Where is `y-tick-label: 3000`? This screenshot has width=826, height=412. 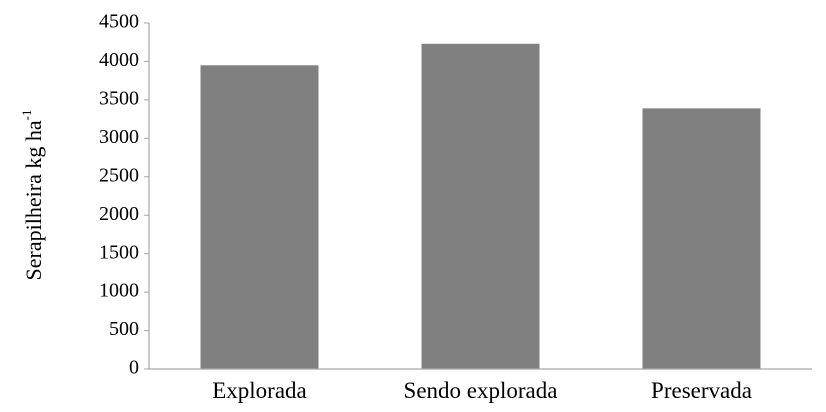
y-tick-label: 3000 is located at coordinates (119, 137).